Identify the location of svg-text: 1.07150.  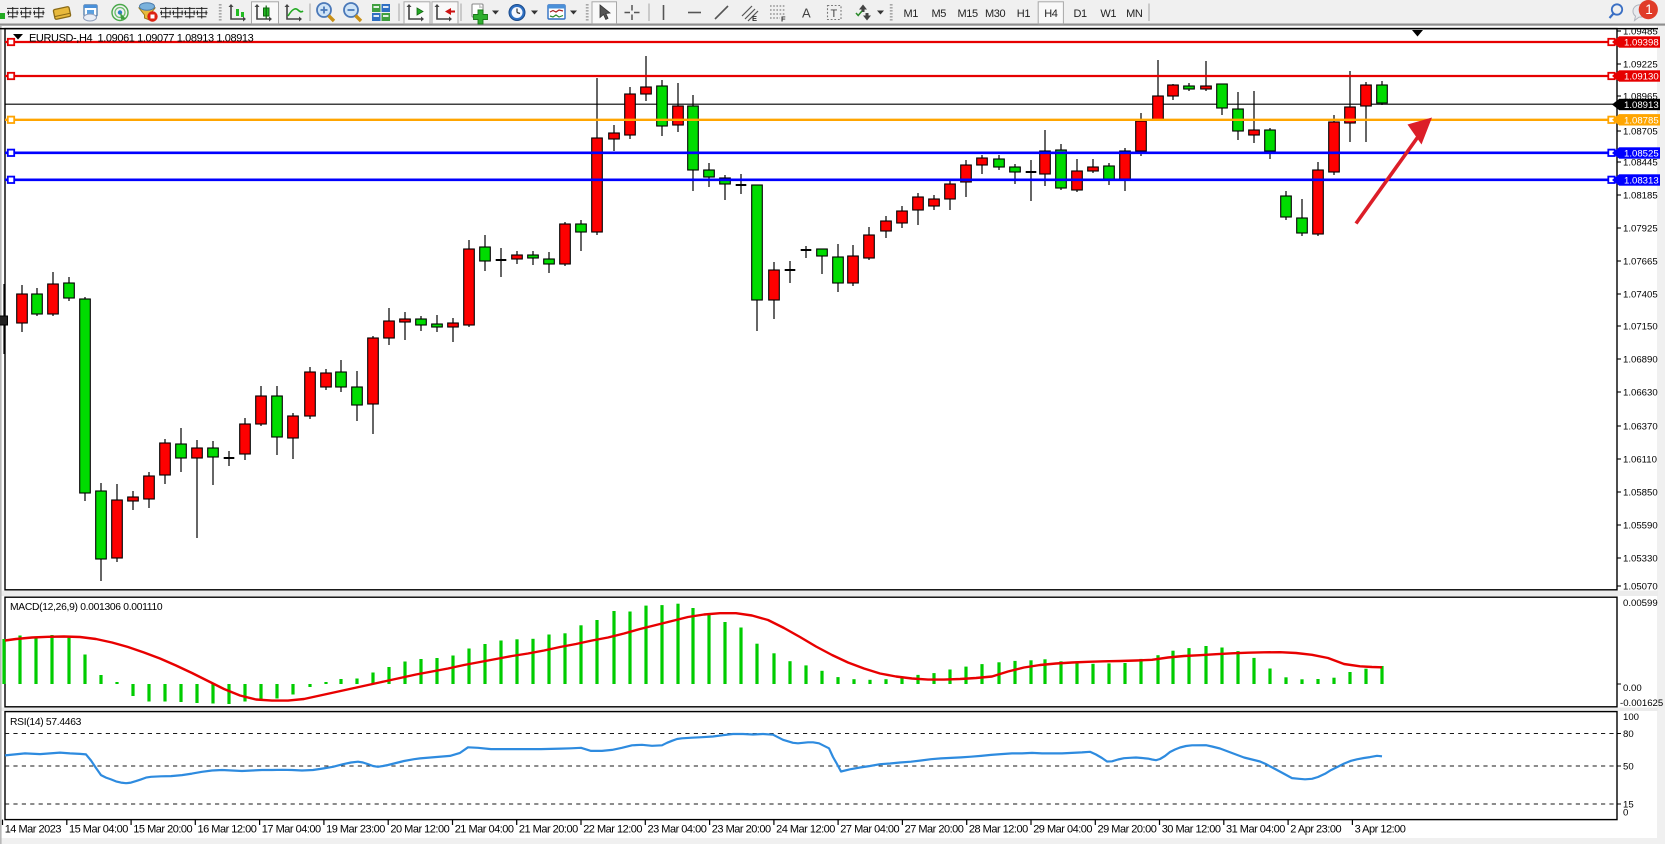
(1640, 326).